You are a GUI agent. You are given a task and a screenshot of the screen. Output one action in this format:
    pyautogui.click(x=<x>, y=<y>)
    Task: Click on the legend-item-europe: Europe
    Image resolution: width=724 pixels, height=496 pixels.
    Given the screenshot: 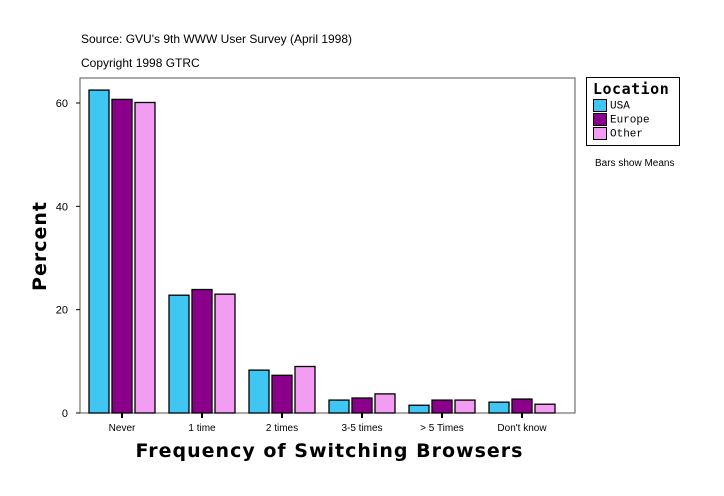 What is the action you would take?
    pyautogui.click(x=621, y=119)
    